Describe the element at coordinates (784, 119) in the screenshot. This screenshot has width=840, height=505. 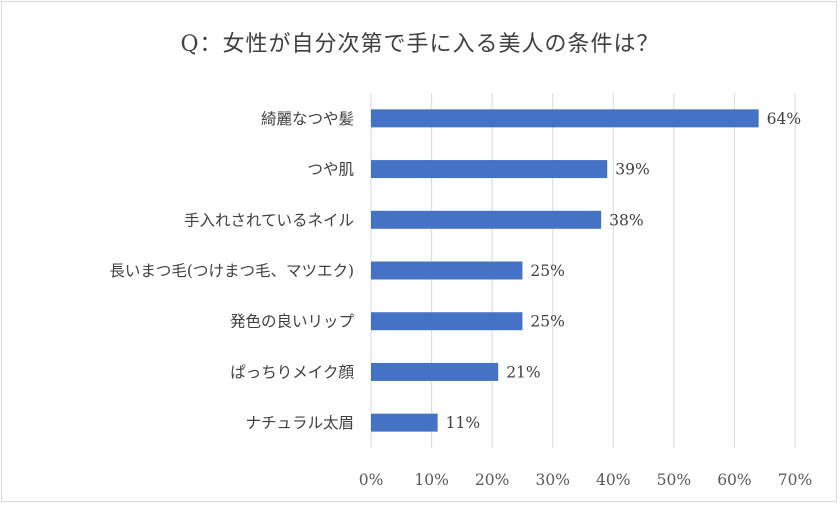
I see `value-label: 64%` at that location.